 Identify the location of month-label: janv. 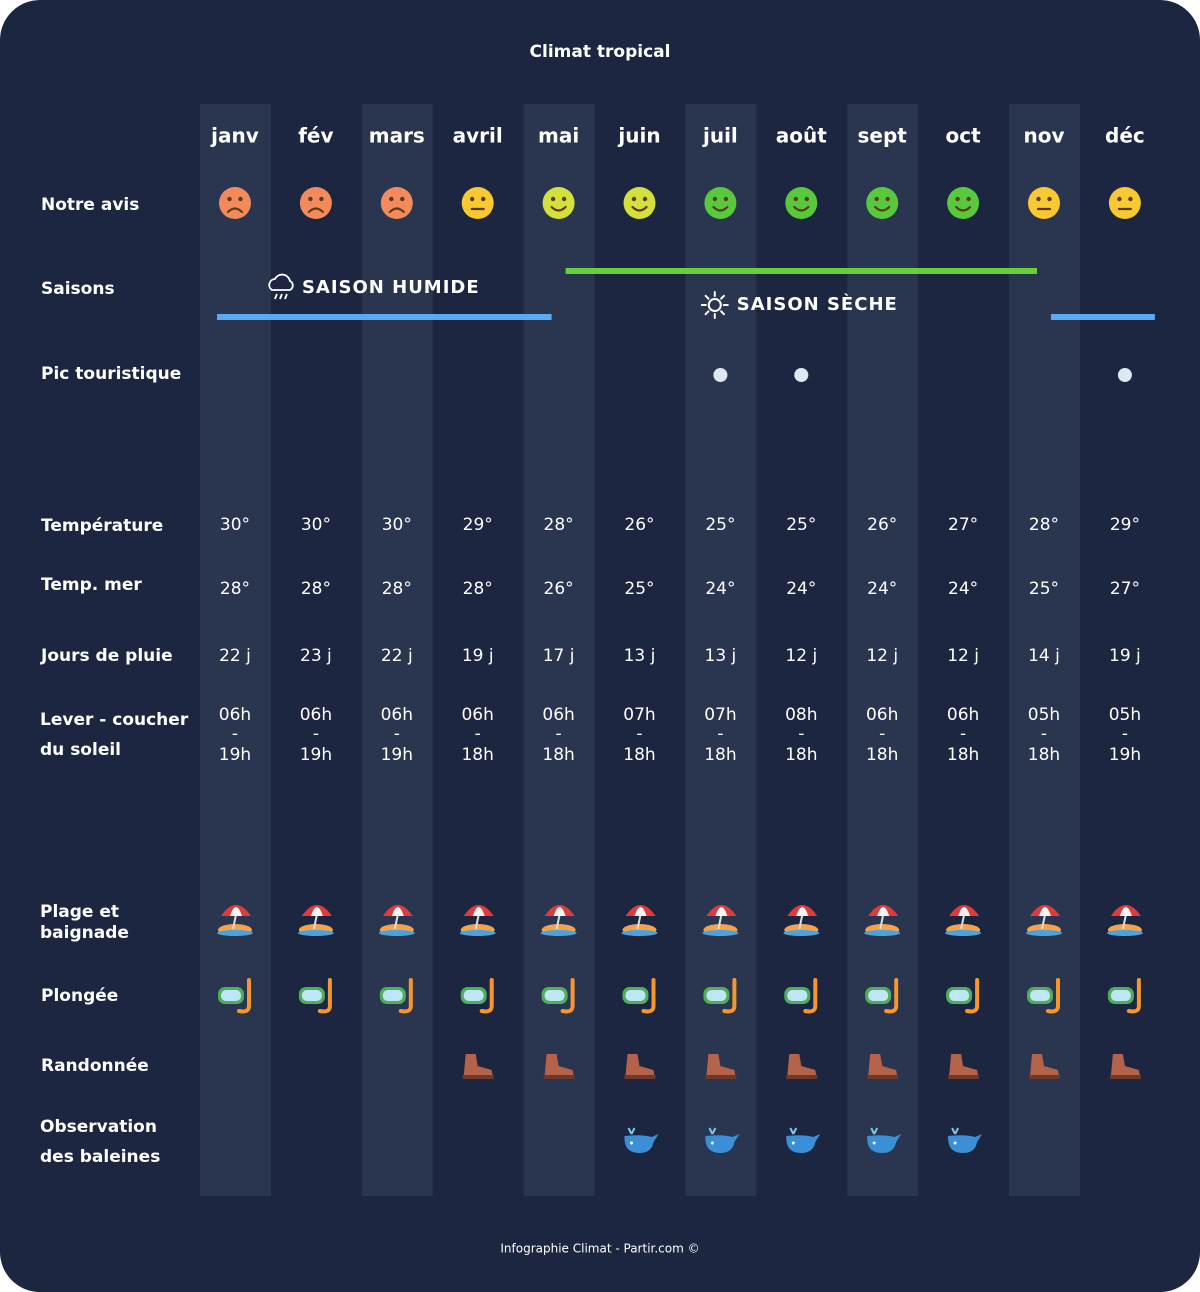
(234, 136).